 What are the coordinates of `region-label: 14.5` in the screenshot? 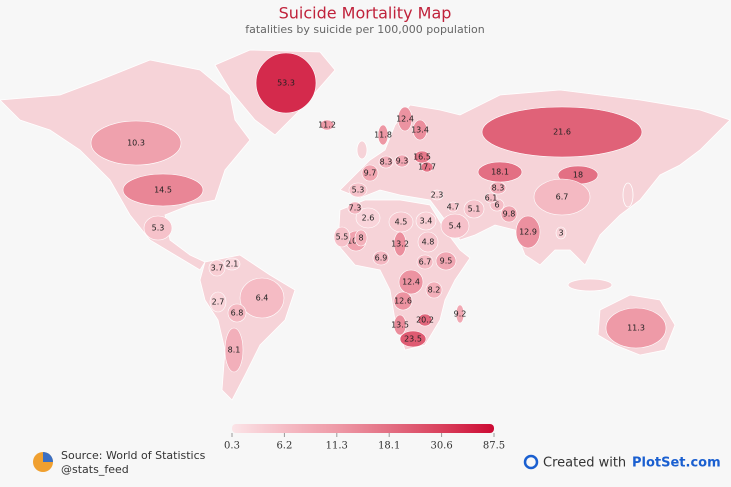 It's located at (163, 190).